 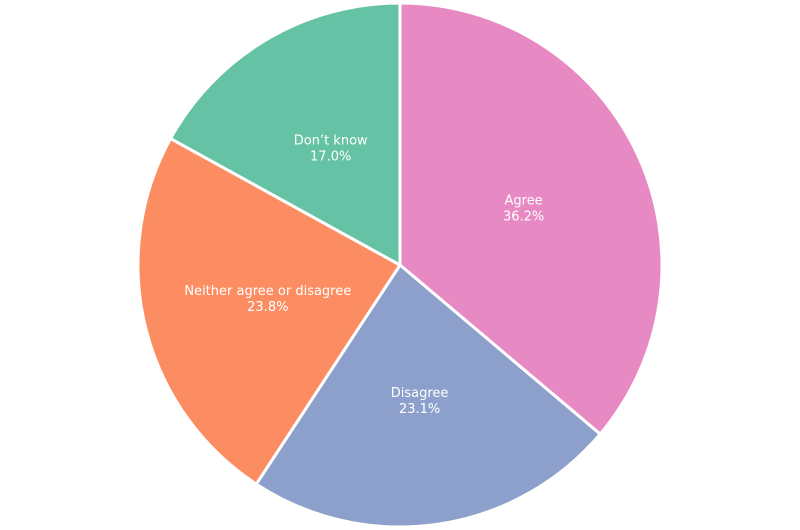 I want to click on slice-label-agree: Agree, so click(x=523, y=201).